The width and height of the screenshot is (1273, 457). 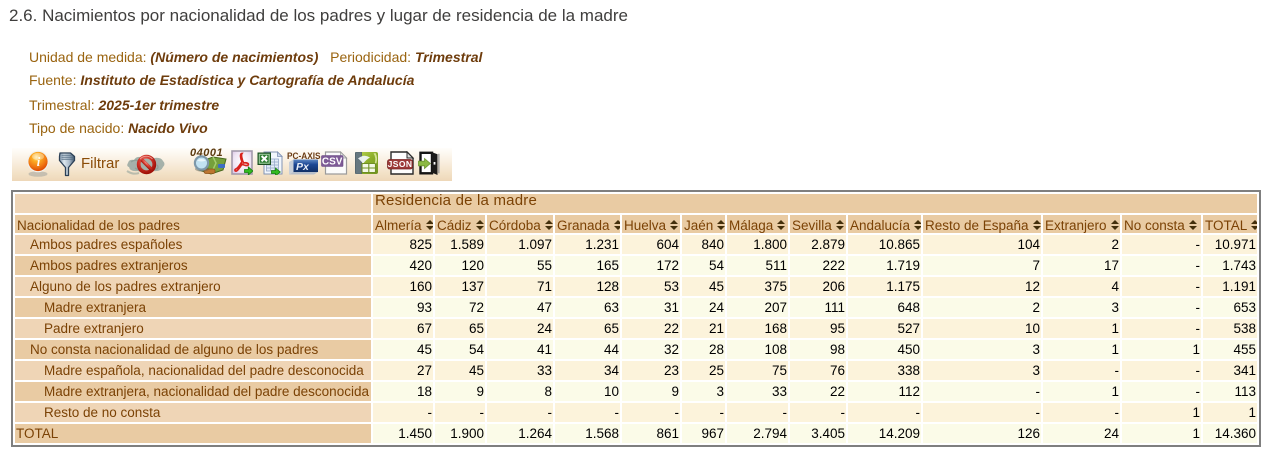 I want to click on svg-text: CSV, so click(x=332, y=162).